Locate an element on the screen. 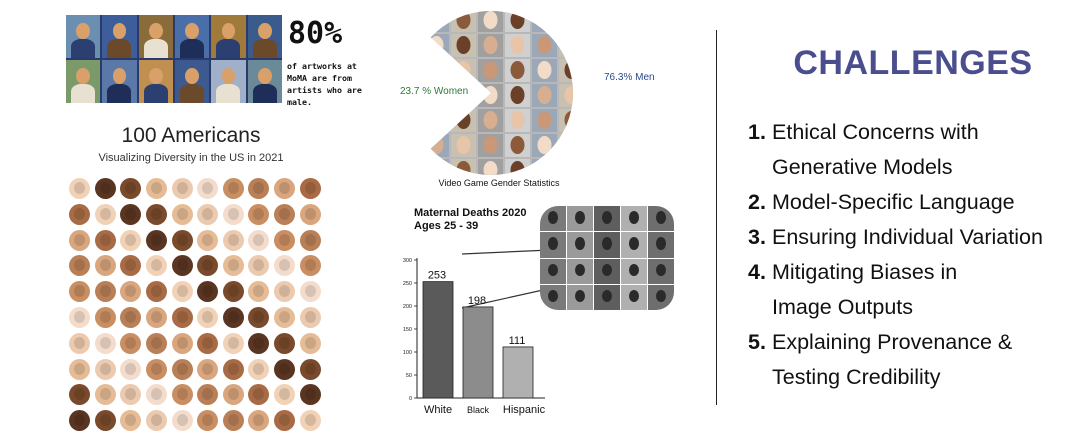 The height and width of the screenshot is (446, 1086). americans-subtitle: Visualizing Diversity in the US in 2021 is located at coordinates (191, 158).